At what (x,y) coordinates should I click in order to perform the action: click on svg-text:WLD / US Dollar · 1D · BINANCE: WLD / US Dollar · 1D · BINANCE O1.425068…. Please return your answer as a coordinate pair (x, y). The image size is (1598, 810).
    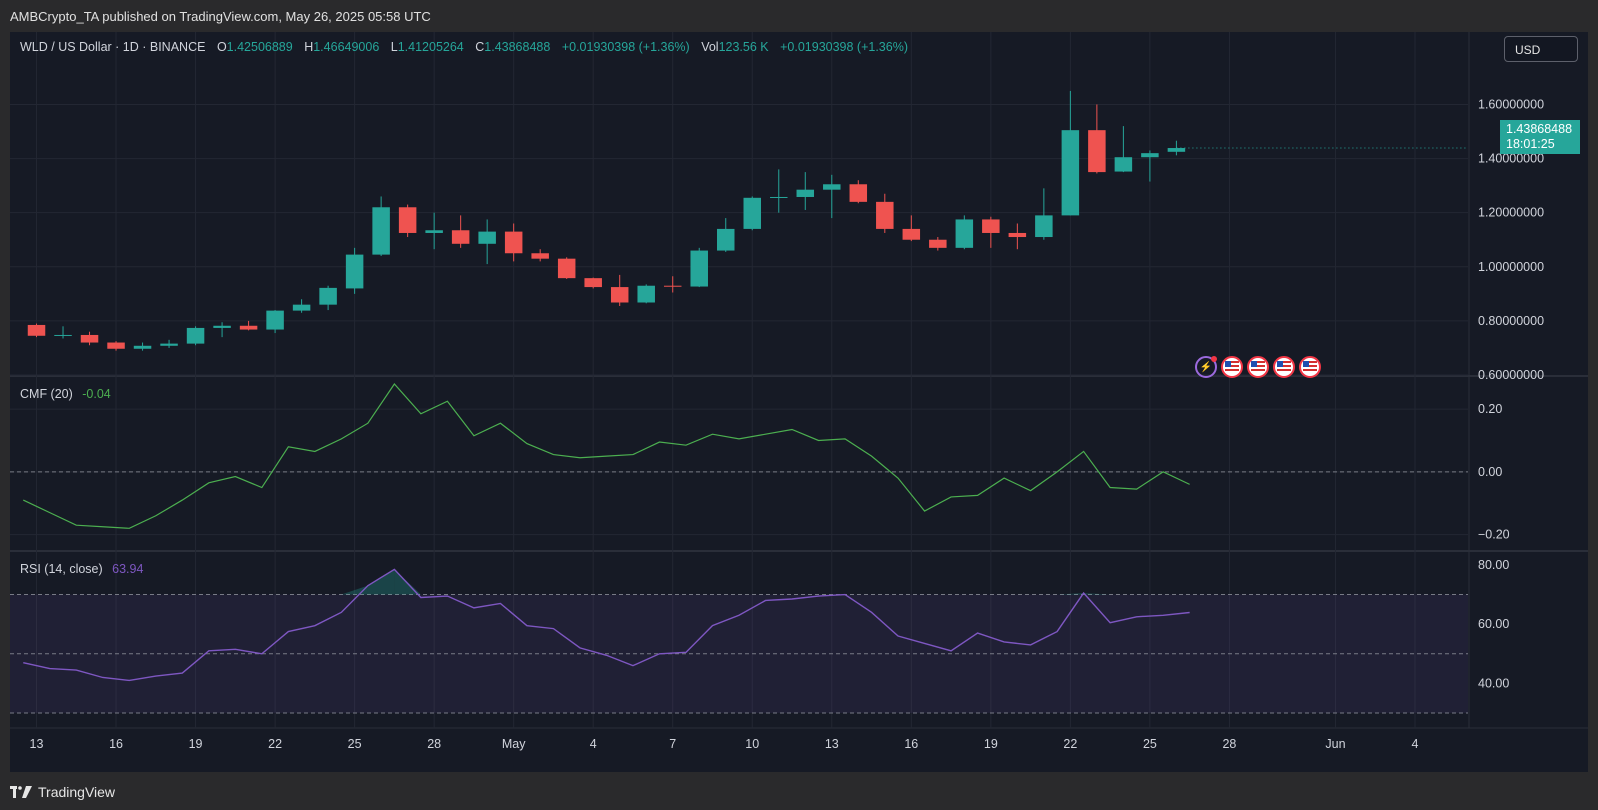
    Looking at the image, I should click on (464, 47).